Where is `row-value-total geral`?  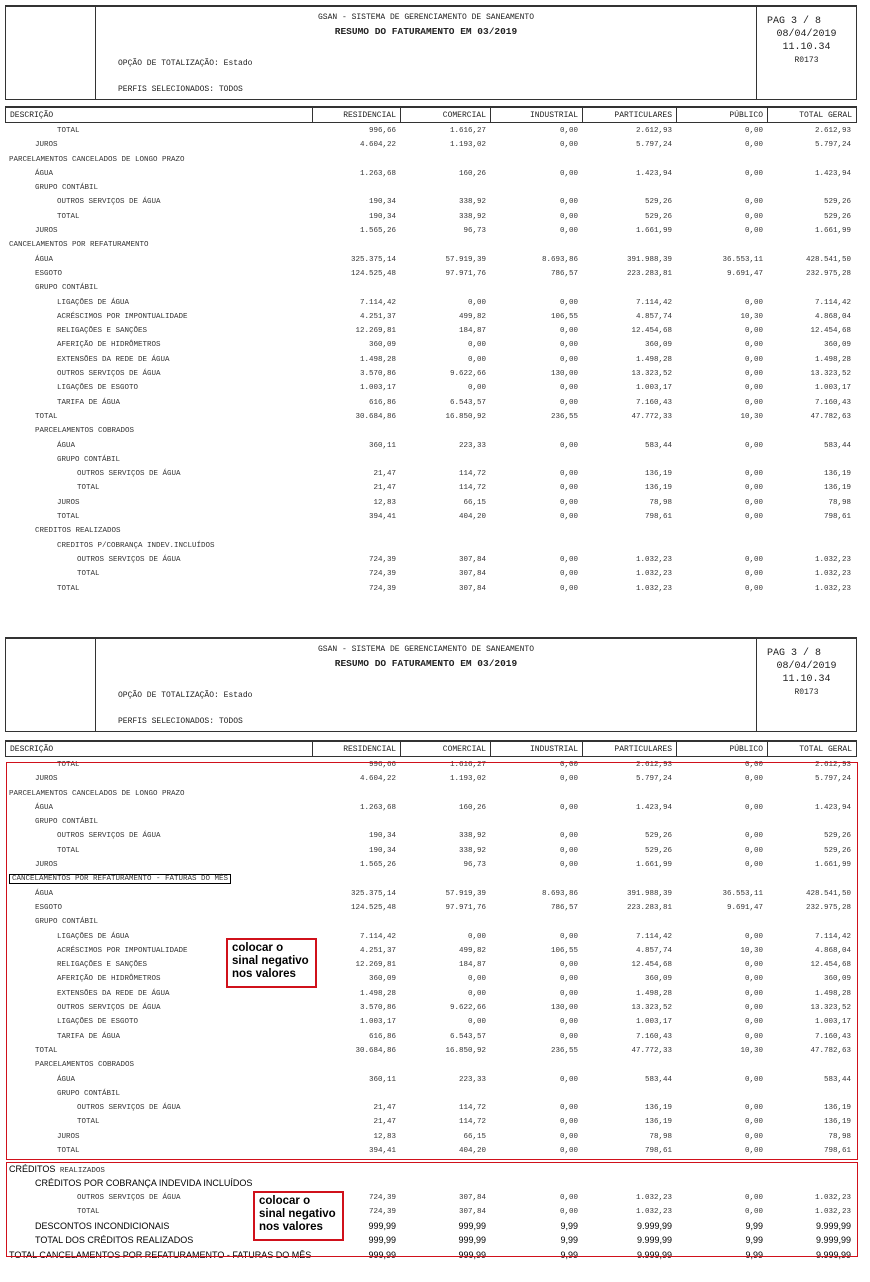 row-value-total geral is located at coordinates (811, 546).